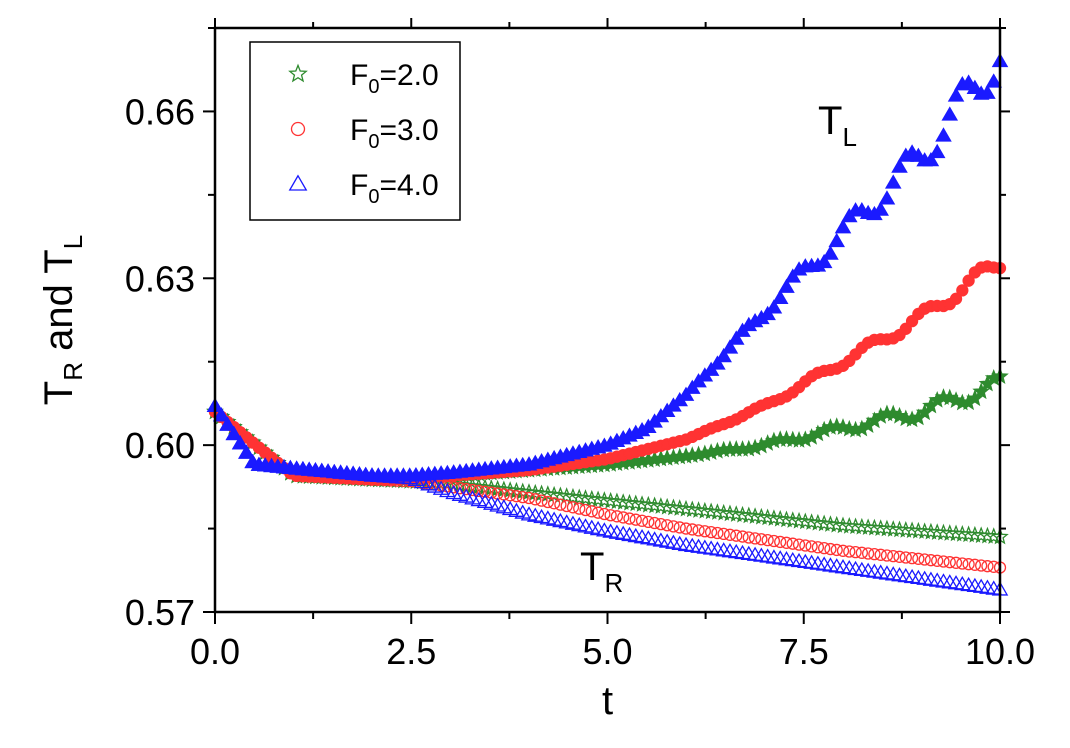  What do you see at coordinates (59, 393) in the screenshot?
I see `y-title-main: T` at bounding box center [59, 393].